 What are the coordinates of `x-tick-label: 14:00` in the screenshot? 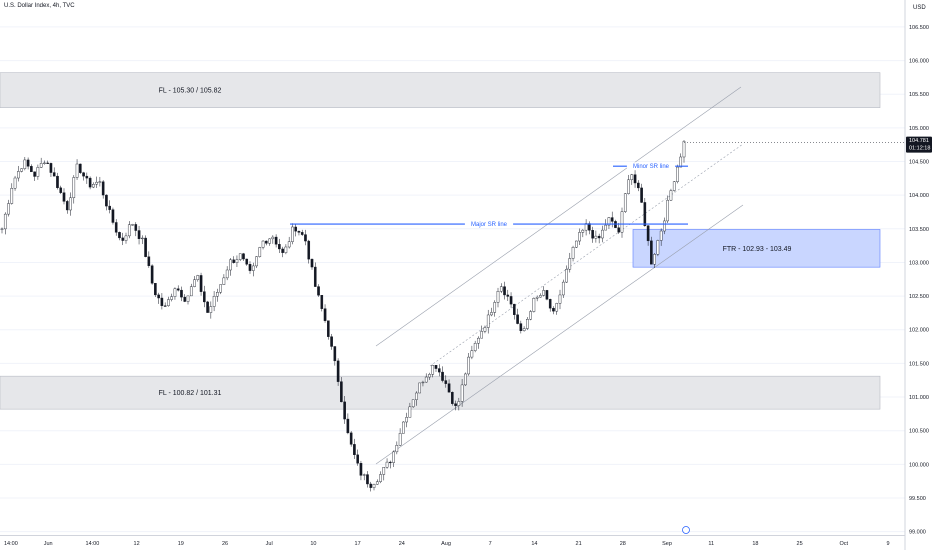 It's located at (93, 544).